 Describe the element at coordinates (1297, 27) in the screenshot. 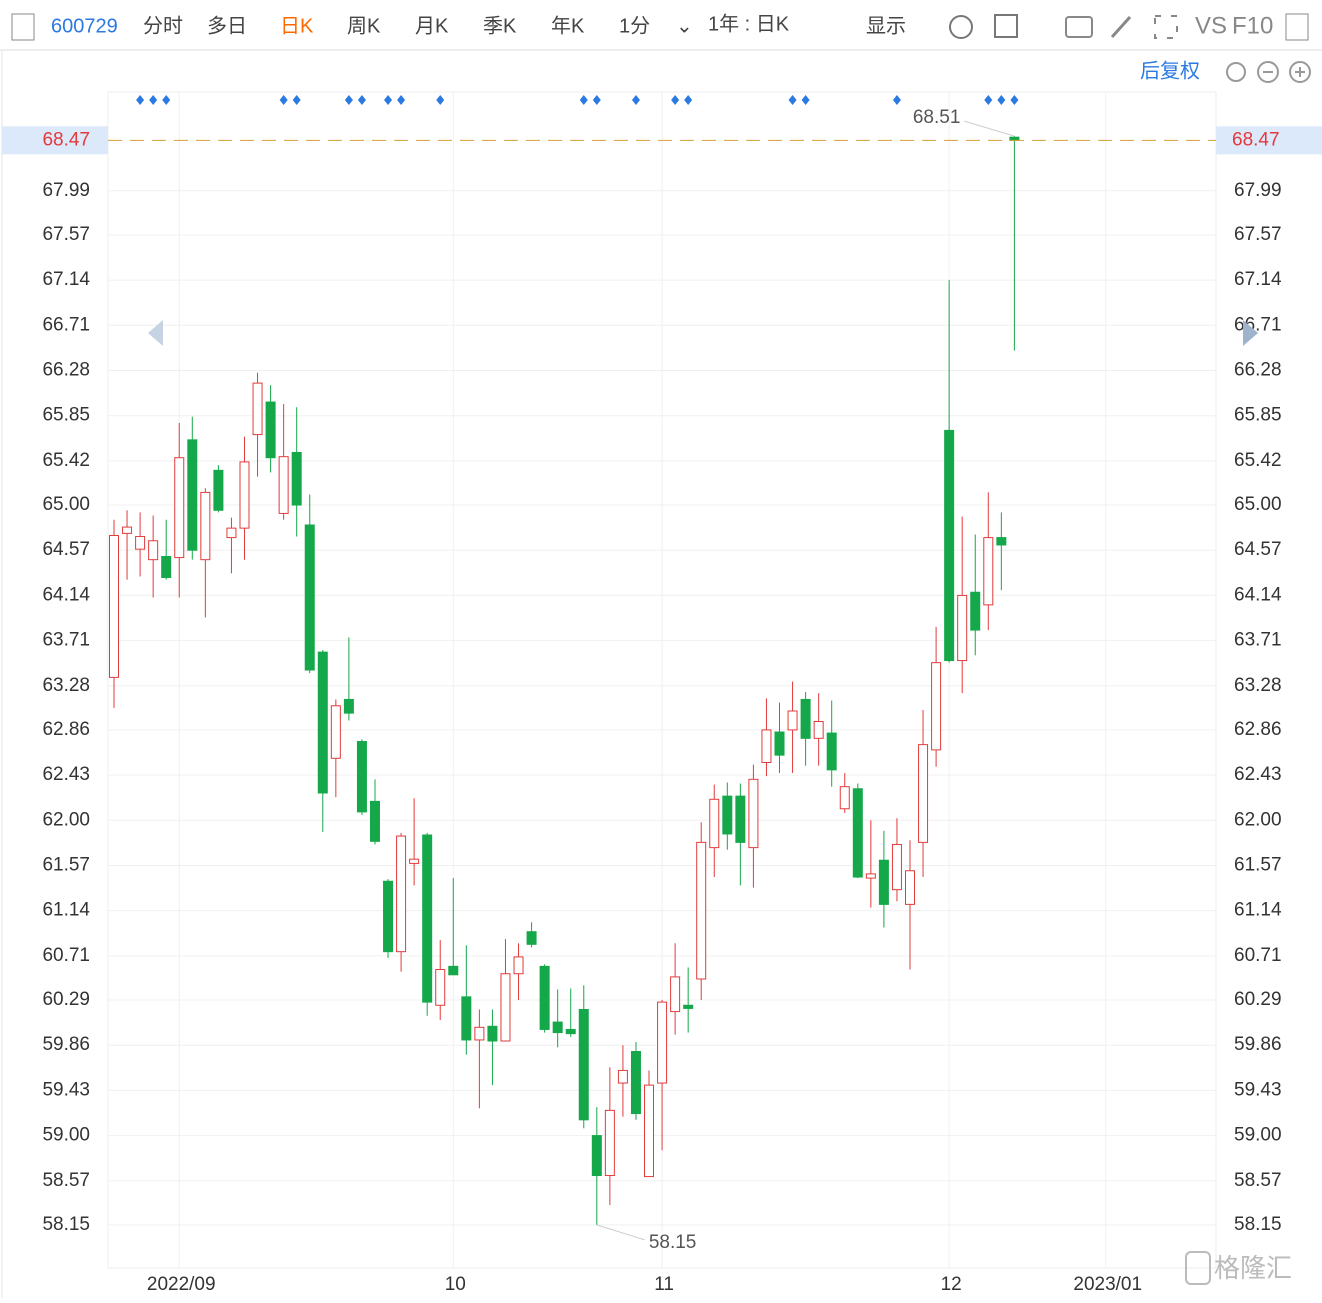

I see `panel-toggle` at that location.